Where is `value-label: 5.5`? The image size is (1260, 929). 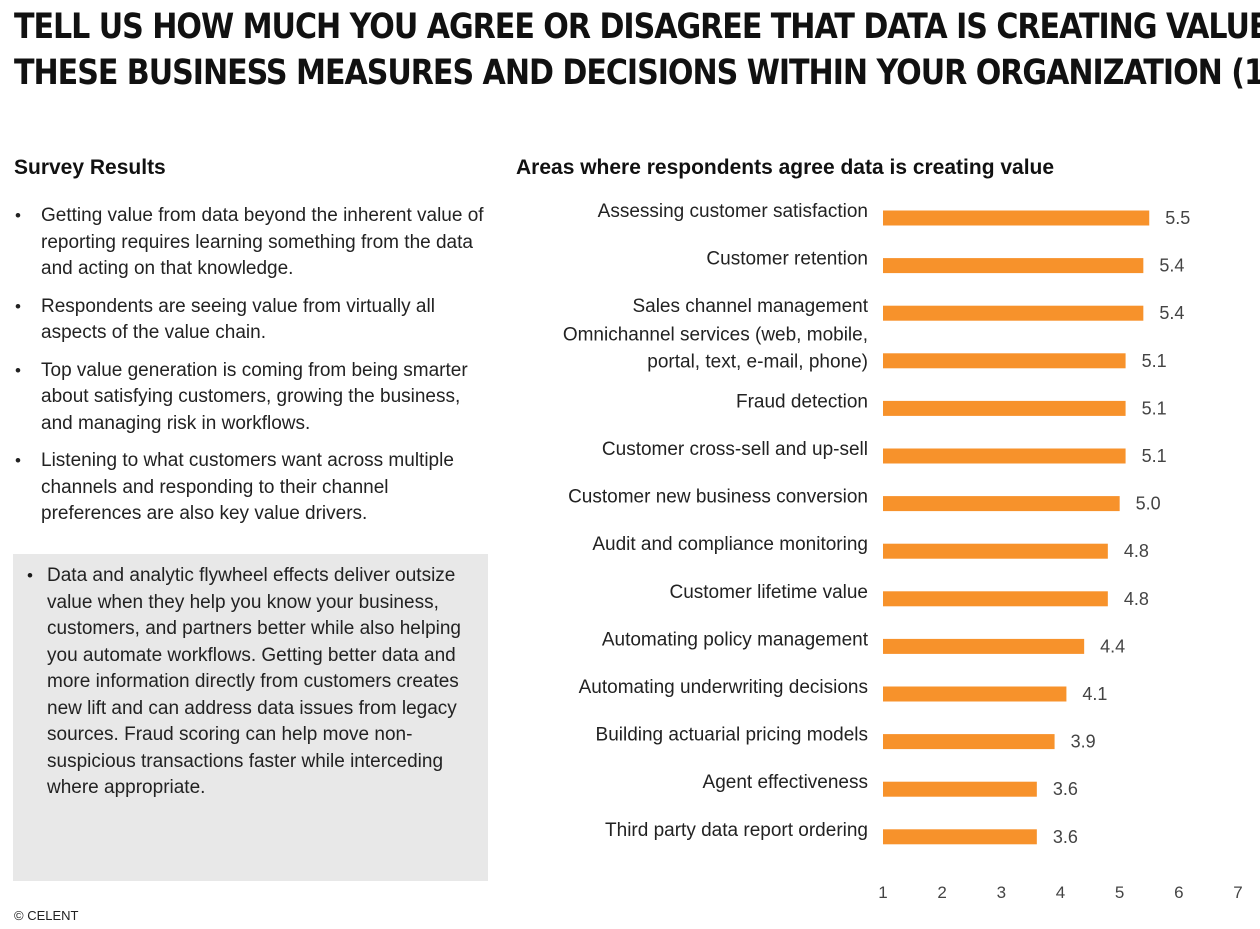 value-label: 5.5 is located at coordinates (1177, 218).